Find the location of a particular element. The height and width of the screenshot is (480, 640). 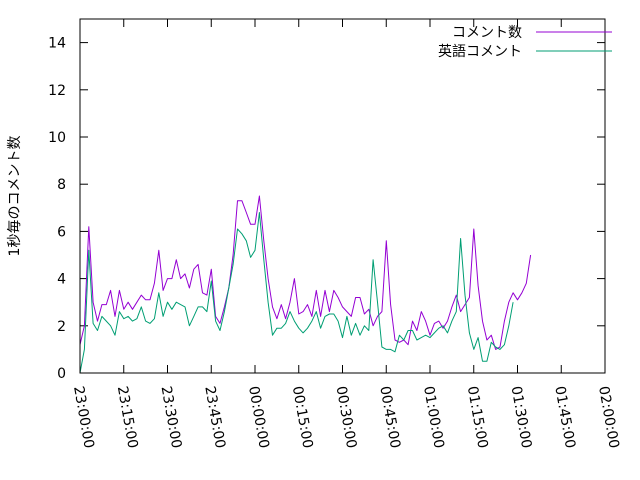

x-tick-label: 23:15:00 is located at coordinates (127, 417).